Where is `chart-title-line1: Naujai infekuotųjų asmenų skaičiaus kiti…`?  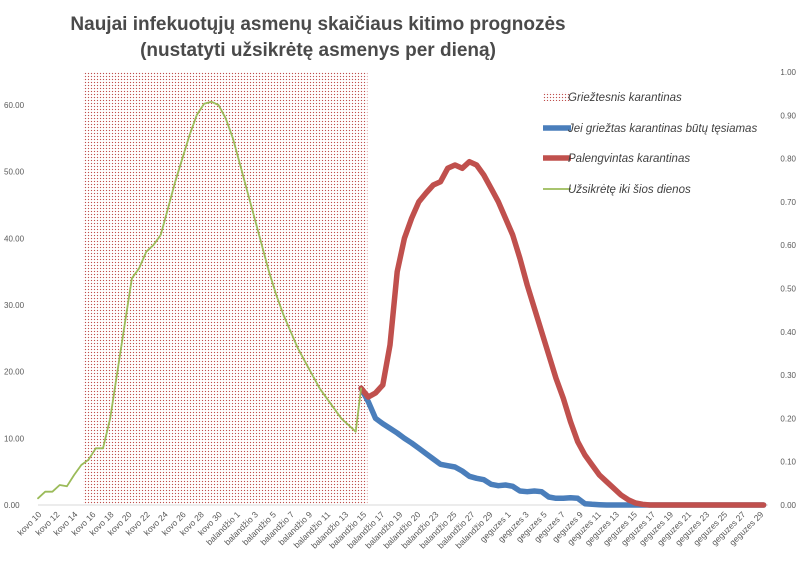 chart-title-line1: Naujai infekuotųjų asmenų skaičiaus kiti… is located at coordinates (317, 24).